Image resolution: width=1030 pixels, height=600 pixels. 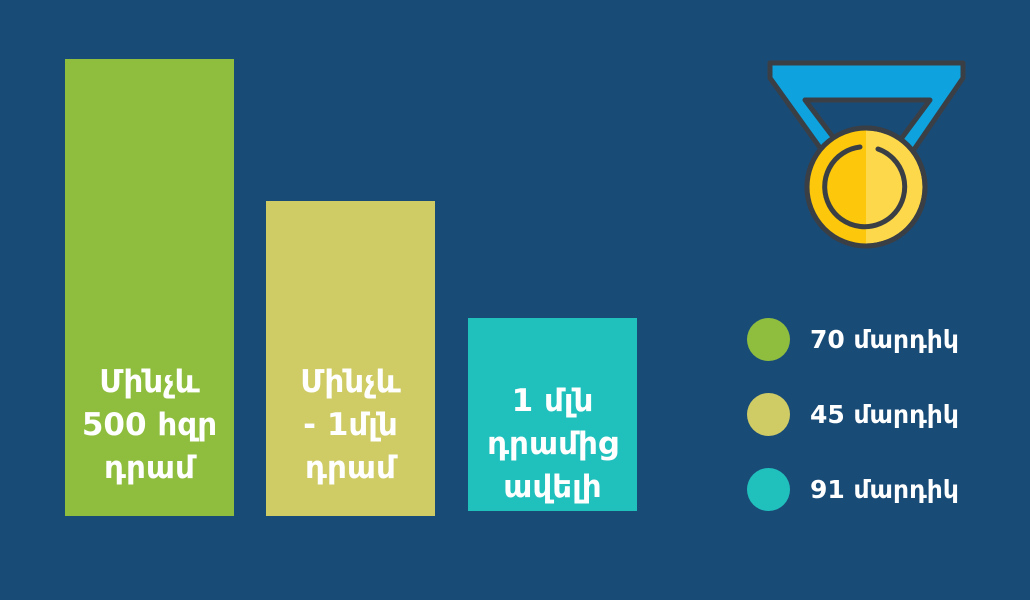 I want to click on legend-item: 70 մարդիկ, so click(x=853, y=339).